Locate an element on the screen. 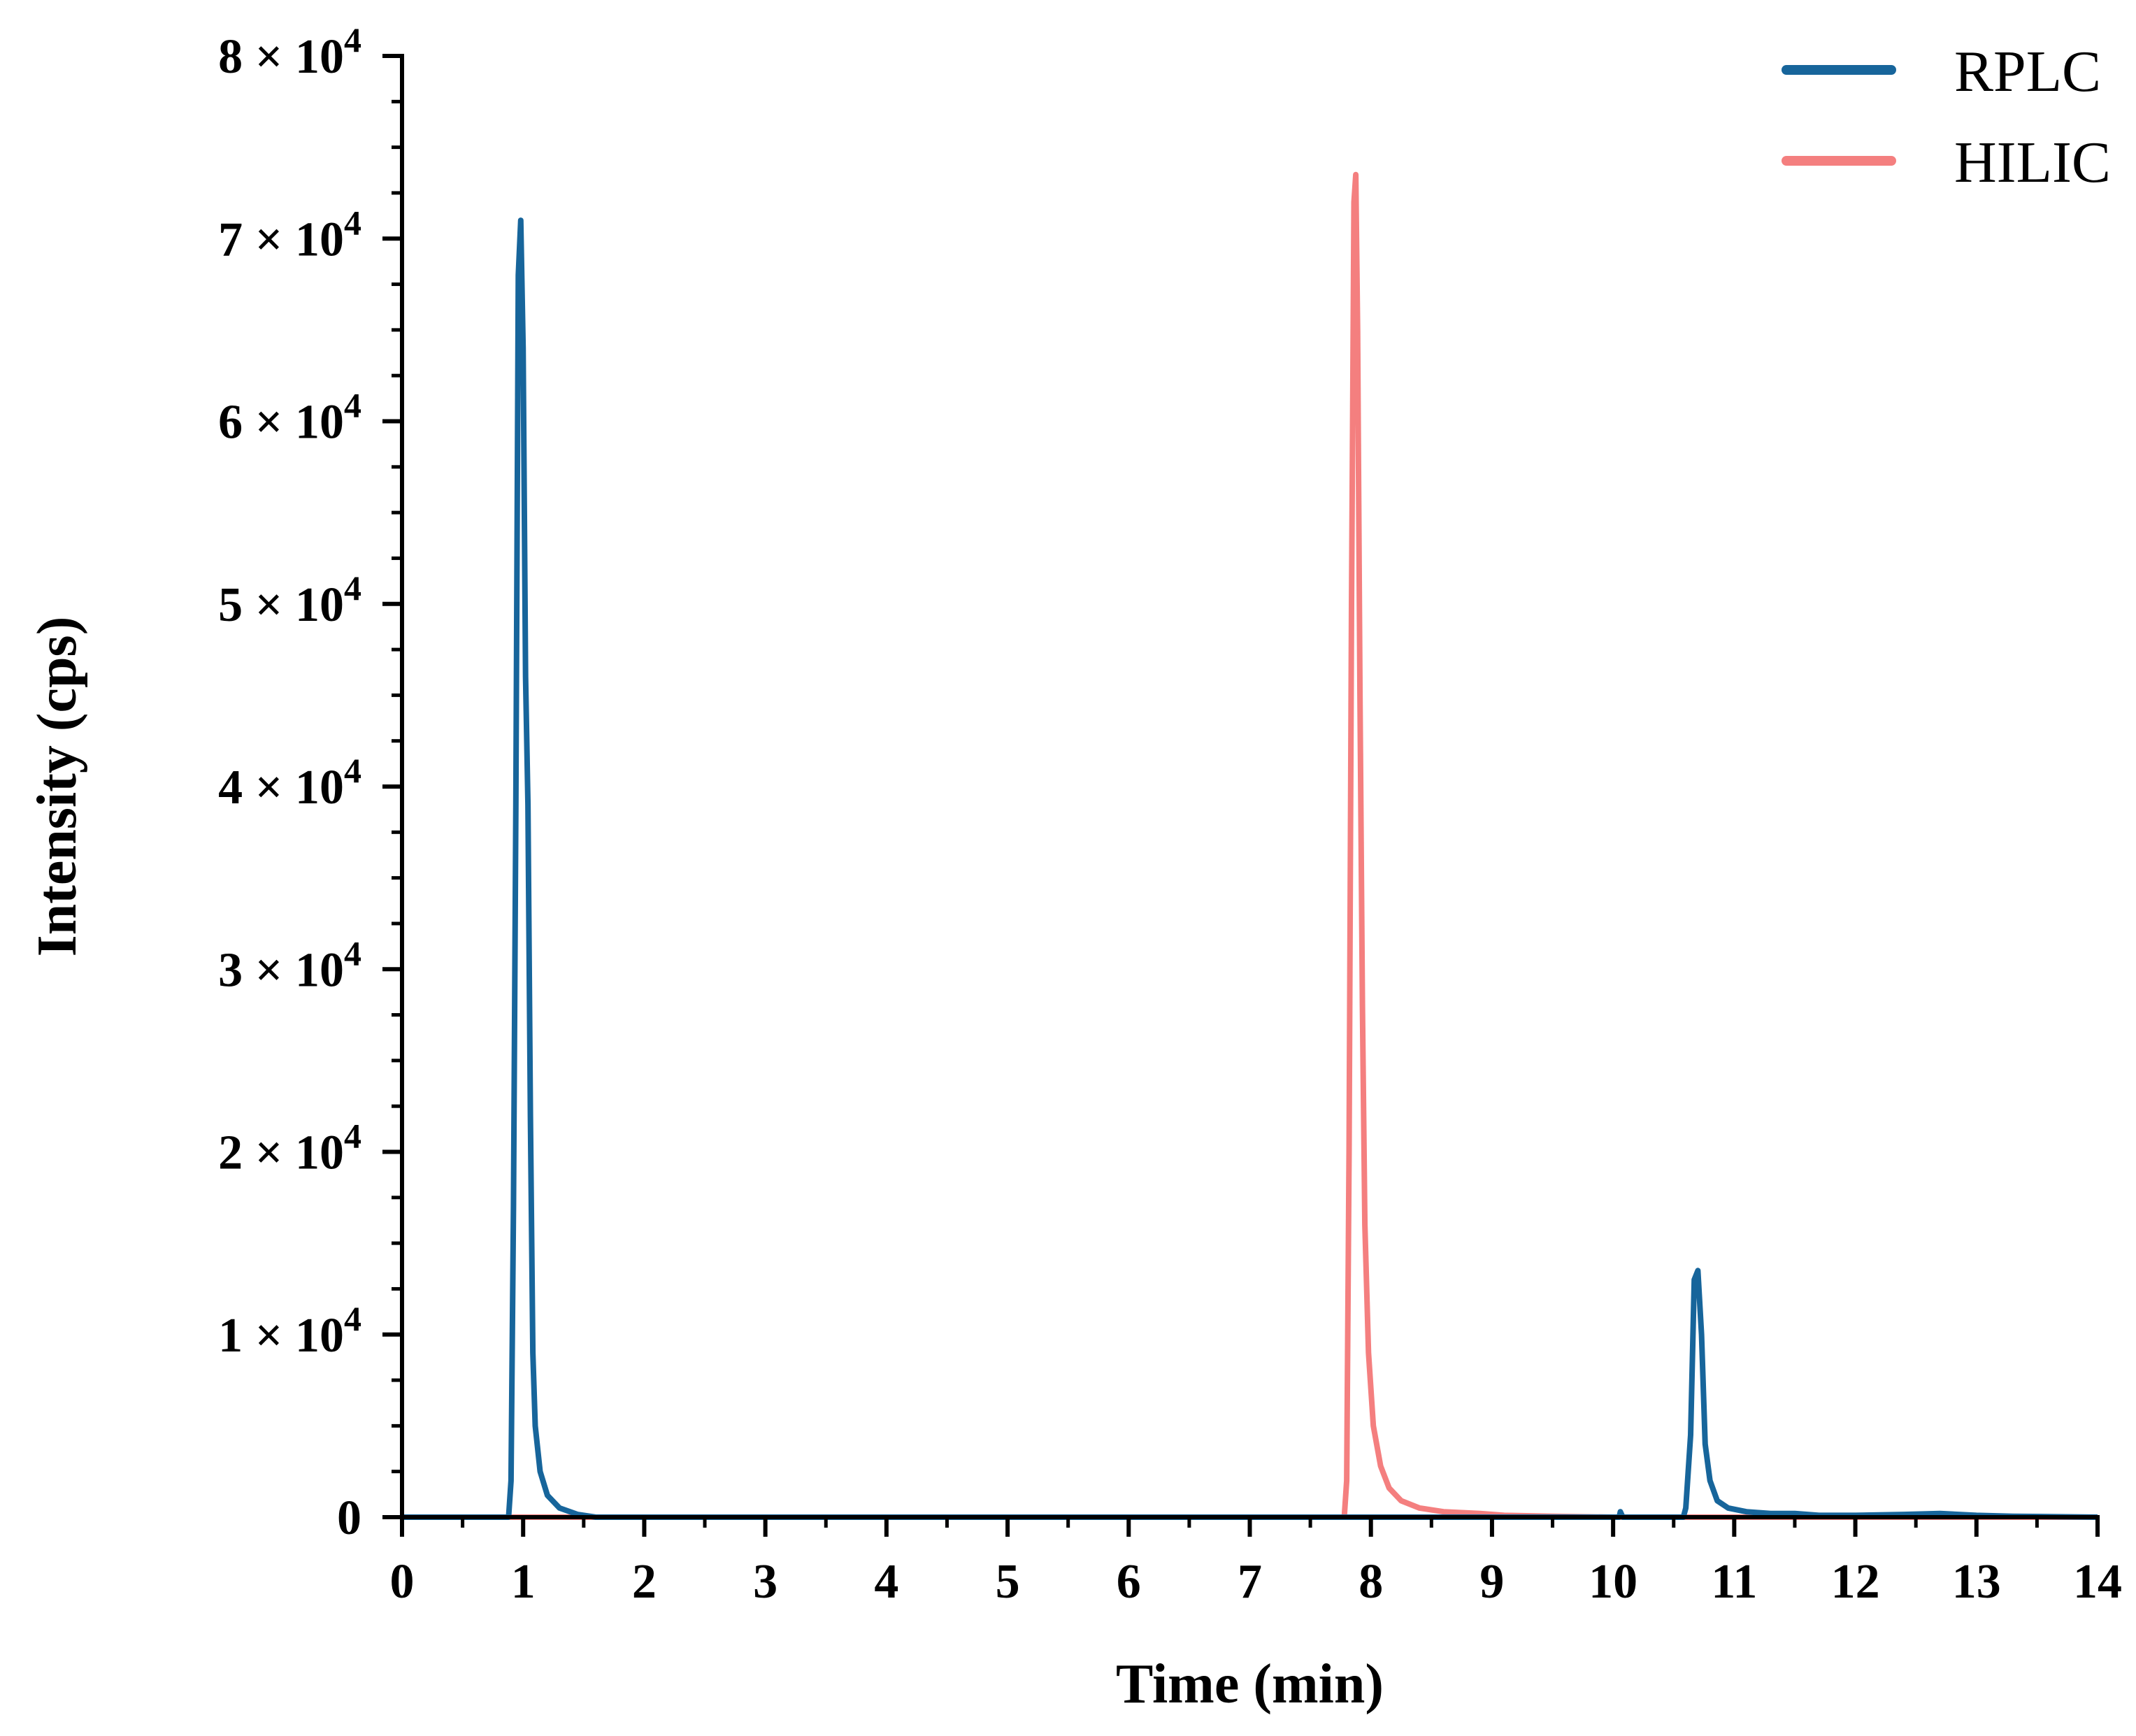 The height and width of the screenshot is (1736, 2136). x-tick-label: 3 is located at coordinates (765, 1582).